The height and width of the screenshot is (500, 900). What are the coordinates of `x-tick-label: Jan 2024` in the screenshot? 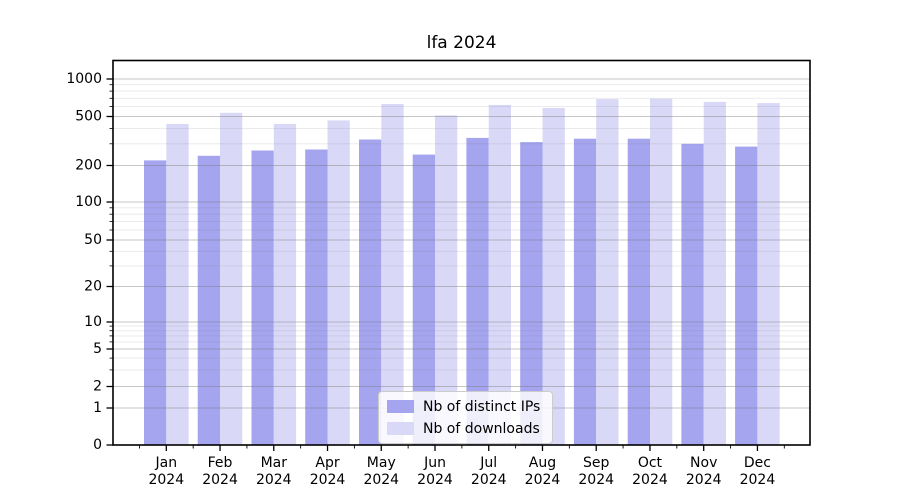 It's located at (166, 471).